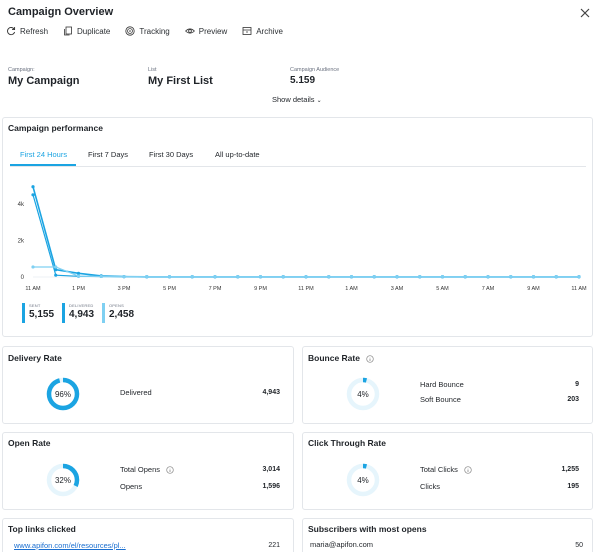 The width and height of the screenshot is (597, 552). Describe the element at coordinates (152, 70) in the screenshot. I see `list-label: List` at that location.